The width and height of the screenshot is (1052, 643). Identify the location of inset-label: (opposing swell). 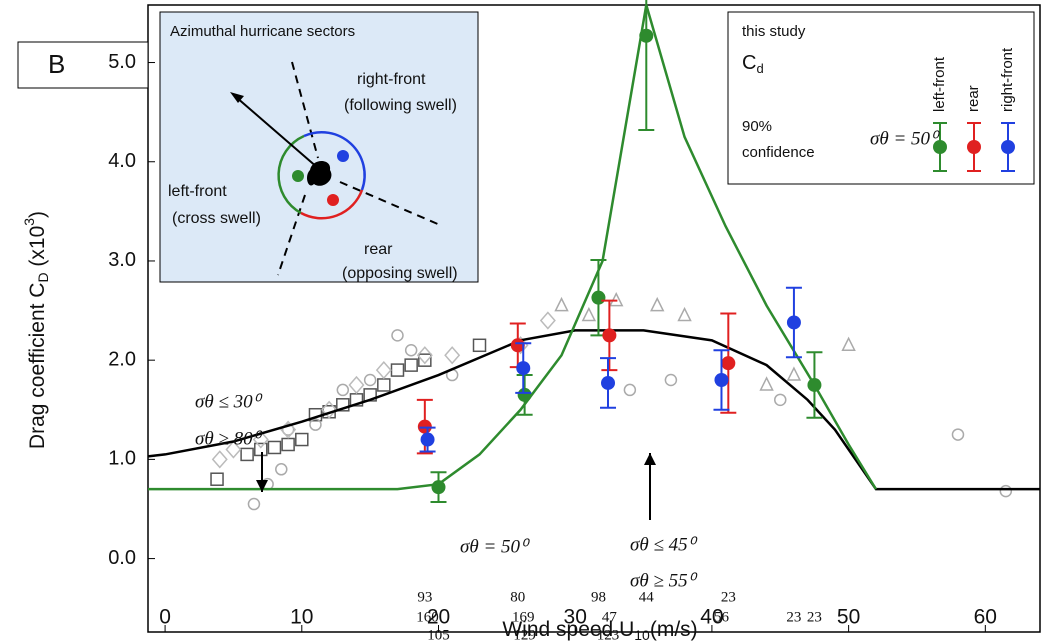
(400, 273).